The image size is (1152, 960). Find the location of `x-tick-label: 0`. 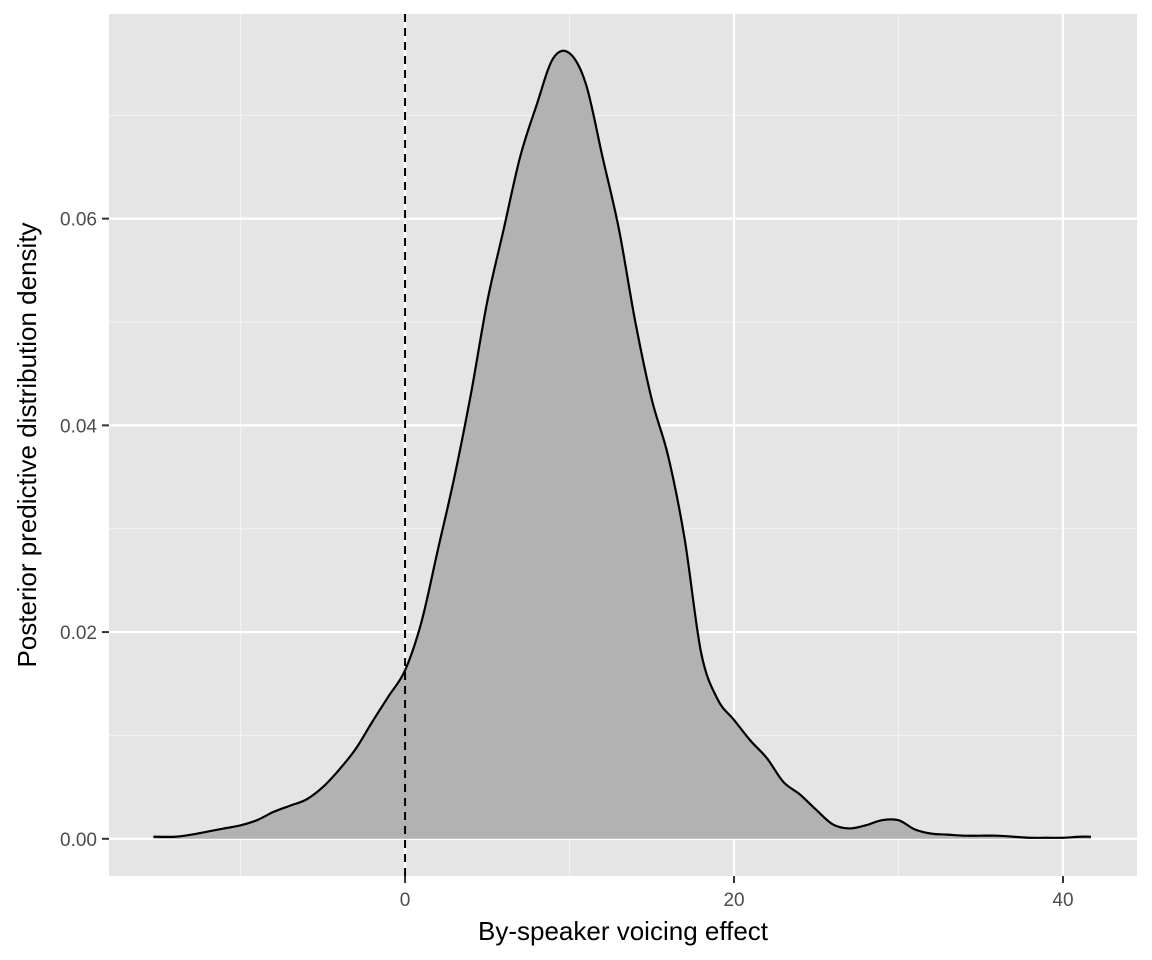

x-tick-label: 0 is located at coordinates (405, 900).